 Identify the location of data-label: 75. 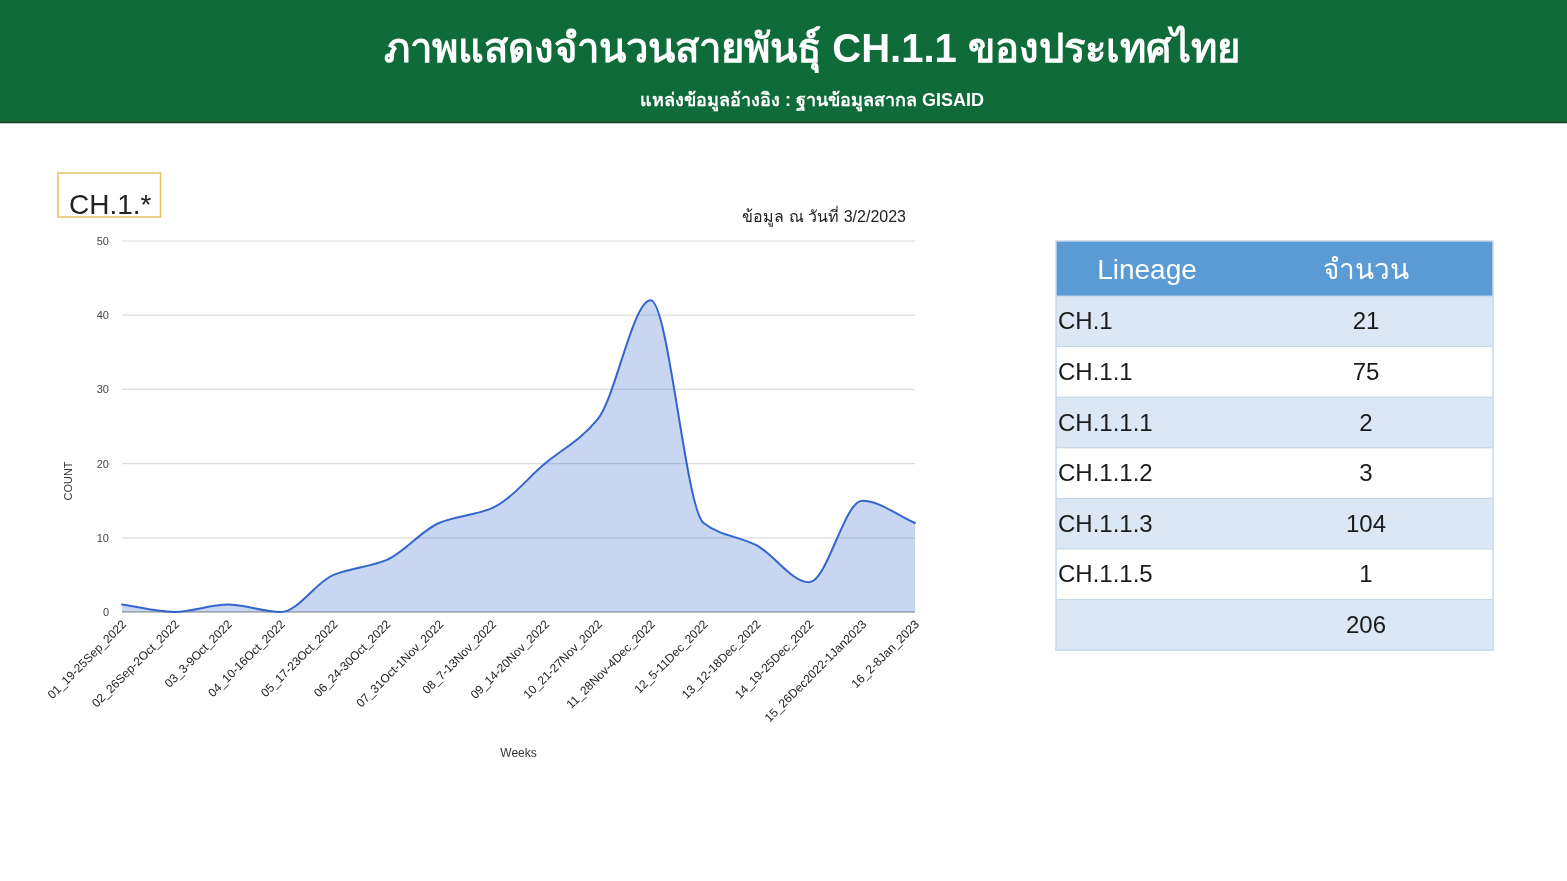
(1366, 371).